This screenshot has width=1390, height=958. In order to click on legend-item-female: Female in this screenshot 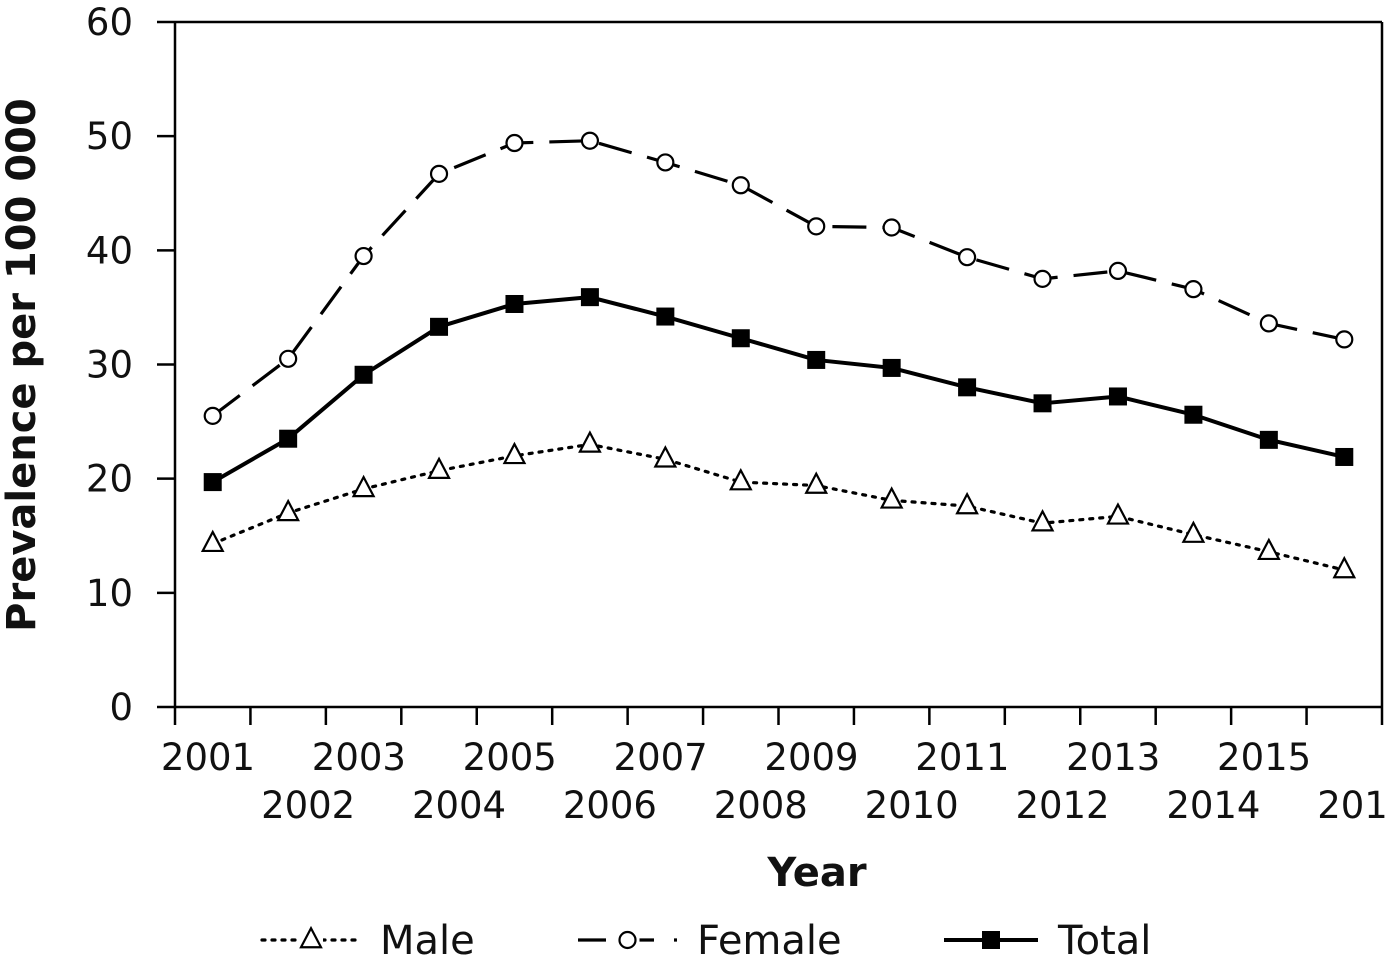, I will do `click(710, 938)`.